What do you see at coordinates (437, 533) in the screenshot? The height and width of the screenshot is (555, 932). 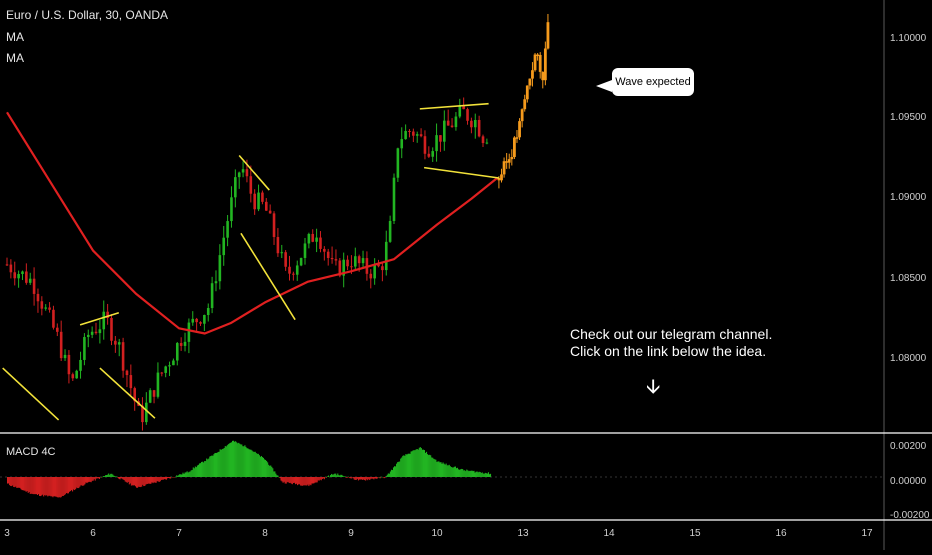 I see `time-tick-6: 10` at bounding box center [437, 533].